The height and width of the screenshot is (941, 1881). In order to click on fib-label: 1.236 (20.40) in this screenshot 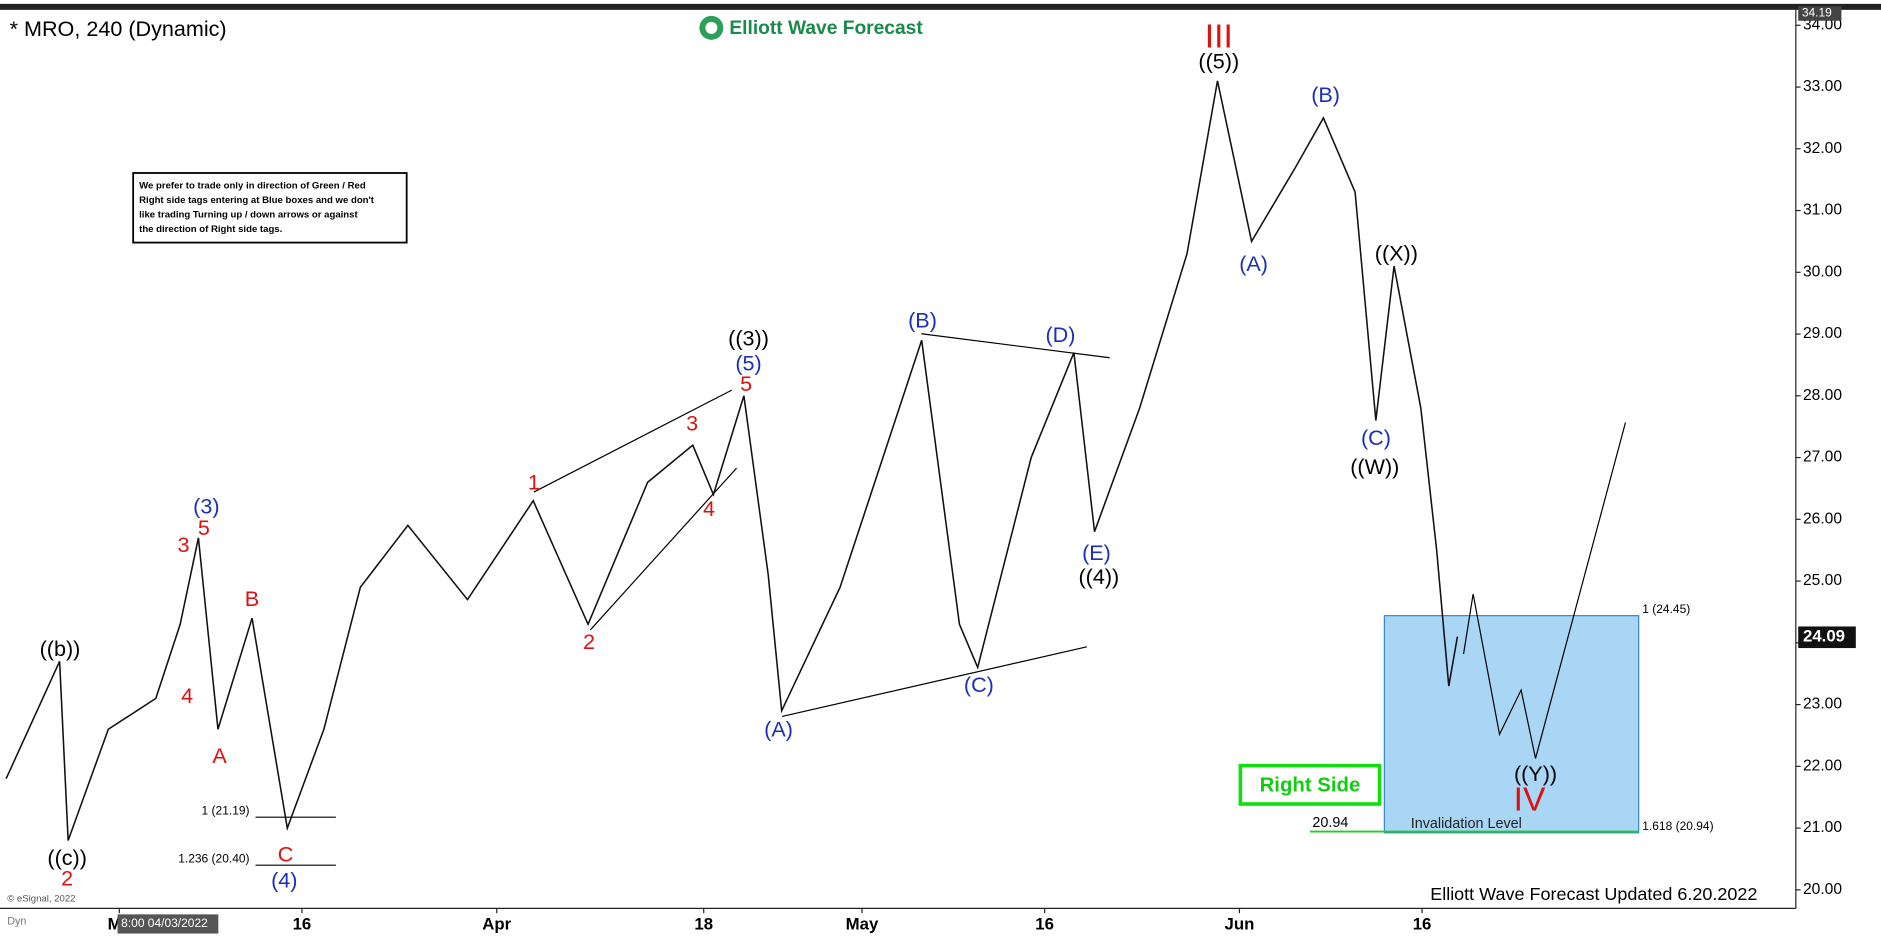, I will do `click(213, 858)`.